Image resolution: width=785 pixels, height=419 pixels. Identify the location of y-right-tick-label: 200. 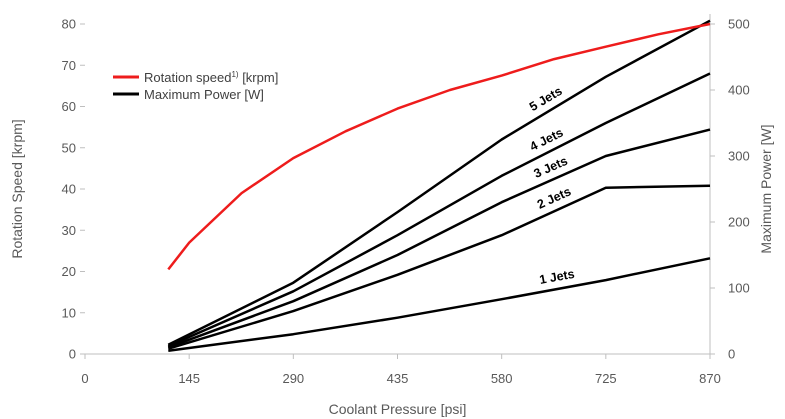
(739, 222).